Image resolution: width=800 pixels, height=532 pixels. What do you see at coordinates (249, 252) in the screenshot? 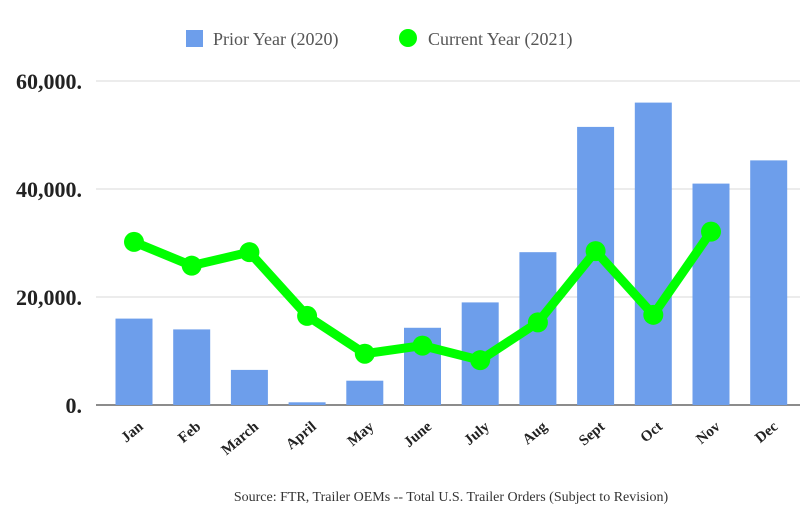
I see `point-march` at bounding box center [249, 252].